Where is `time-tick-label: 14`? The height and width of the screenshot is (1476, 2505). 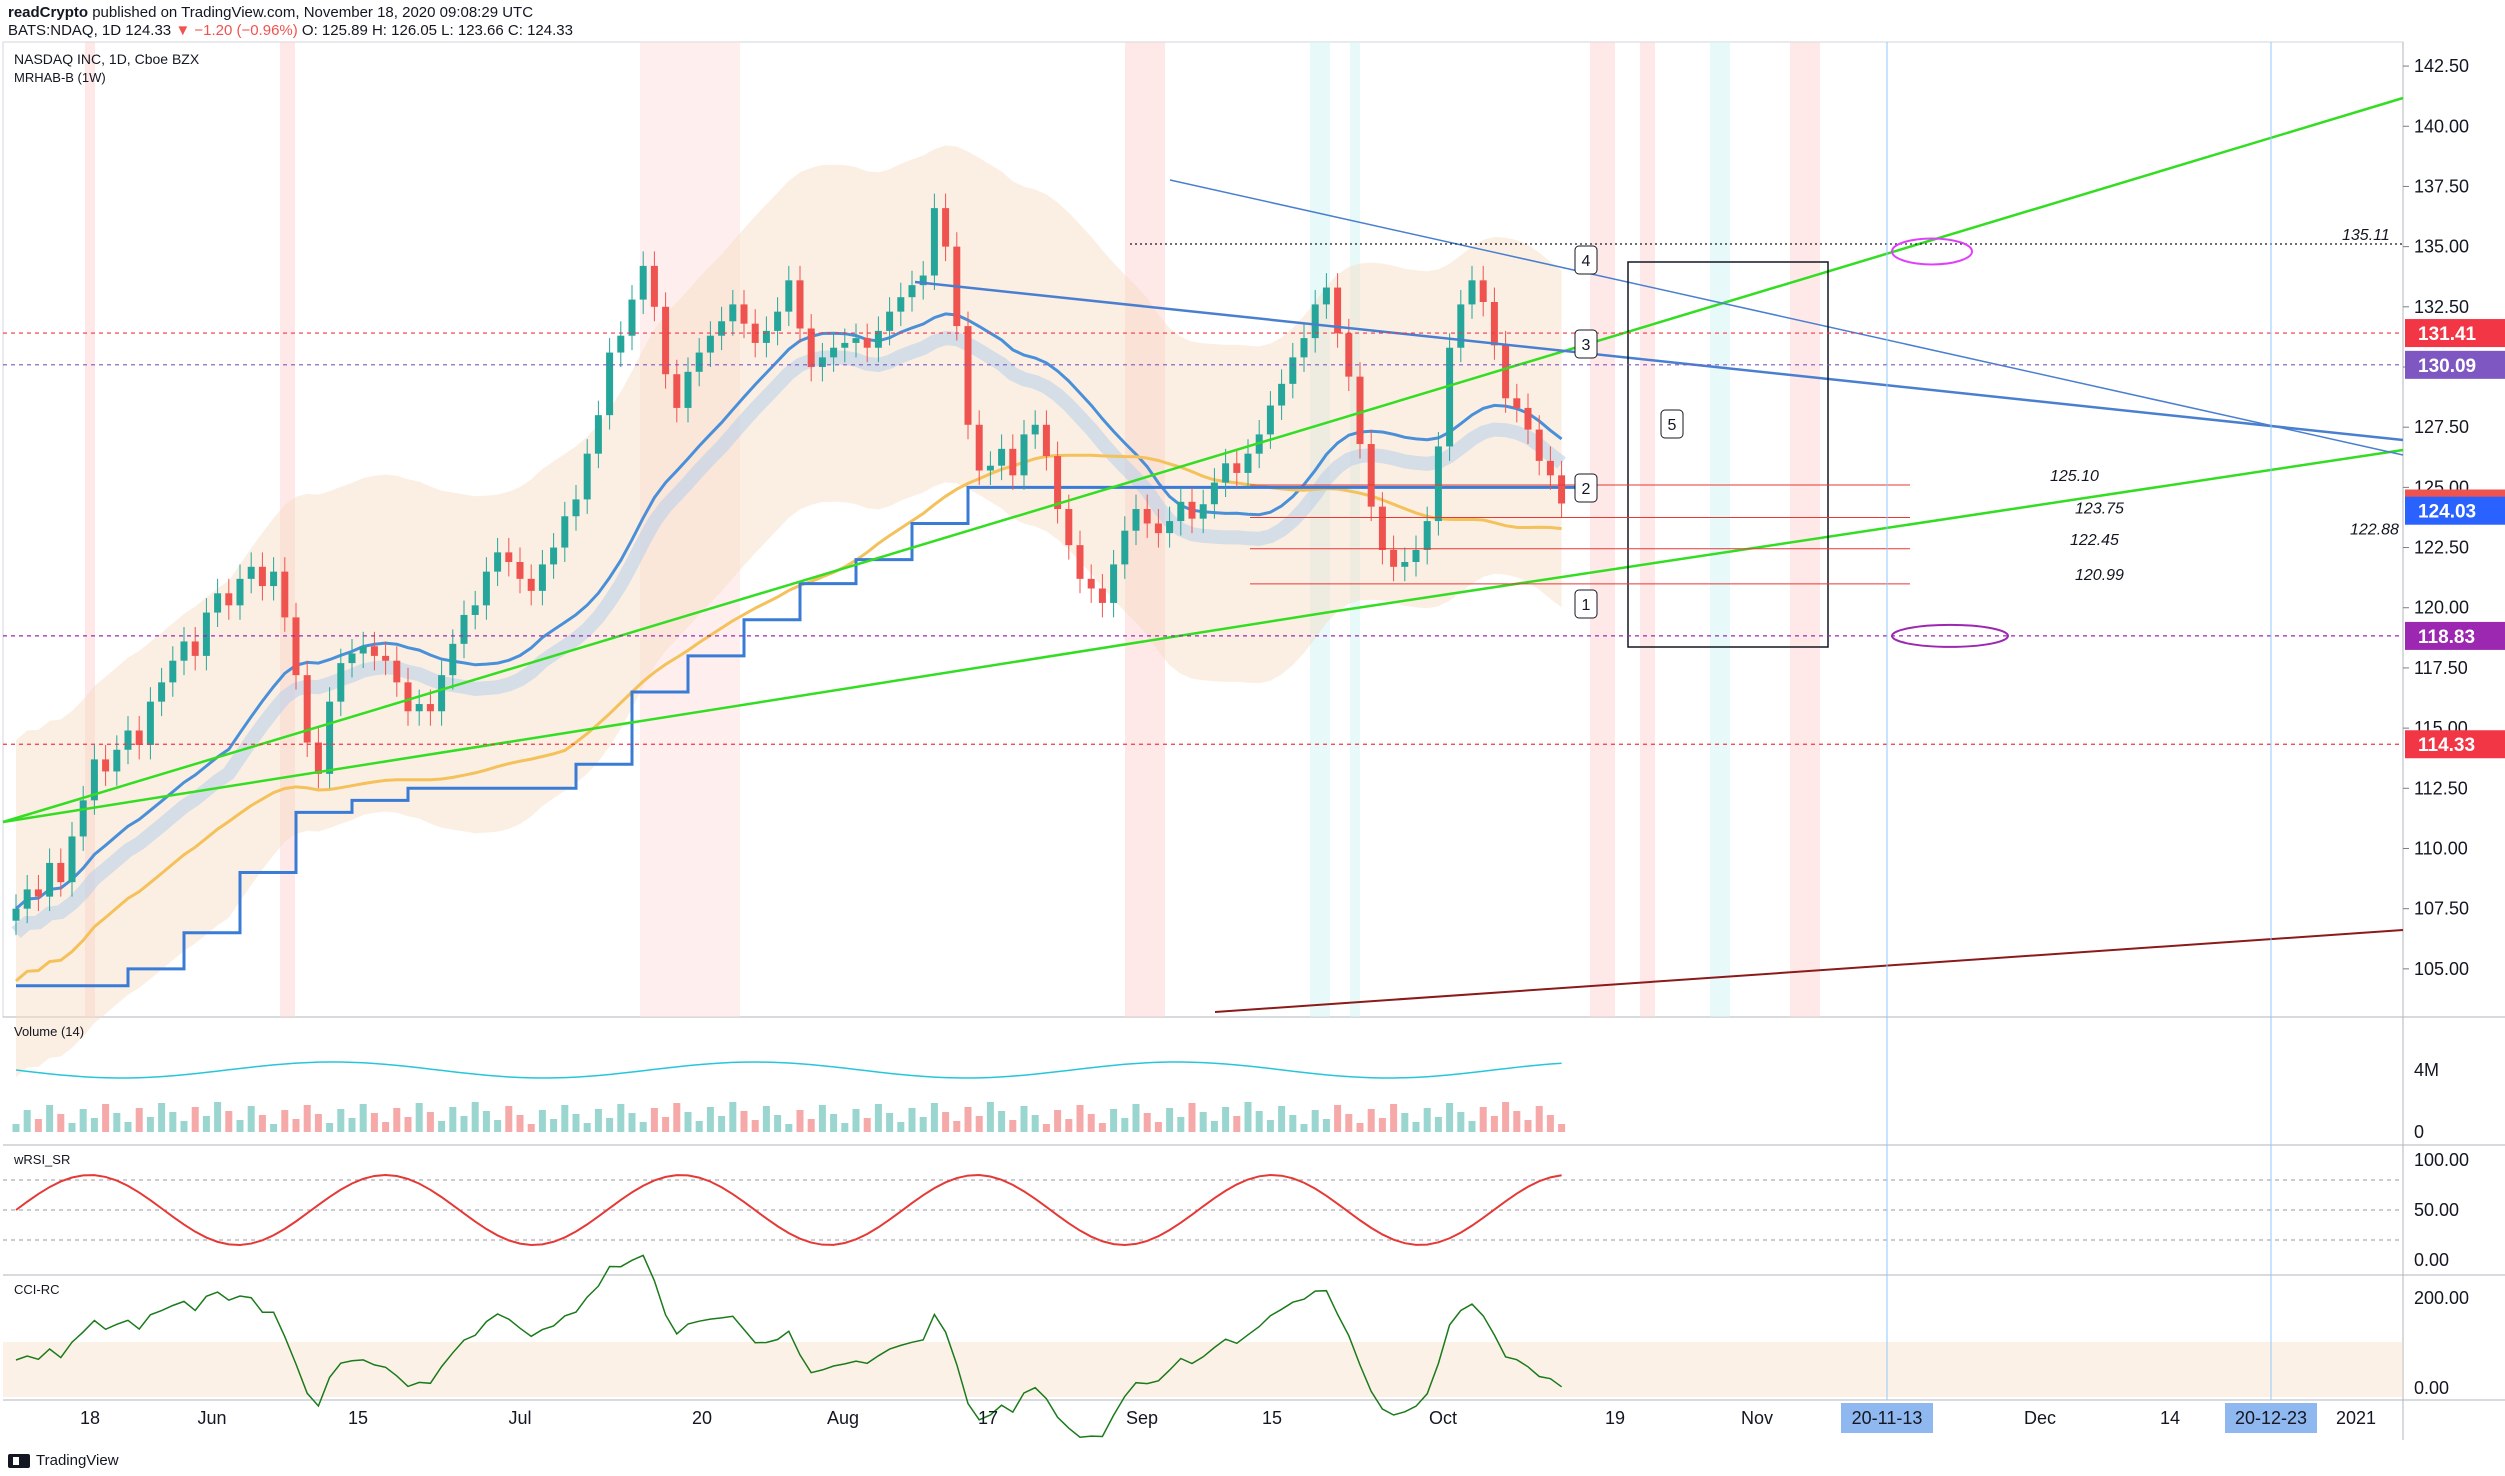 time-tick-label: 14 is located at coordinates (2170, 1418).